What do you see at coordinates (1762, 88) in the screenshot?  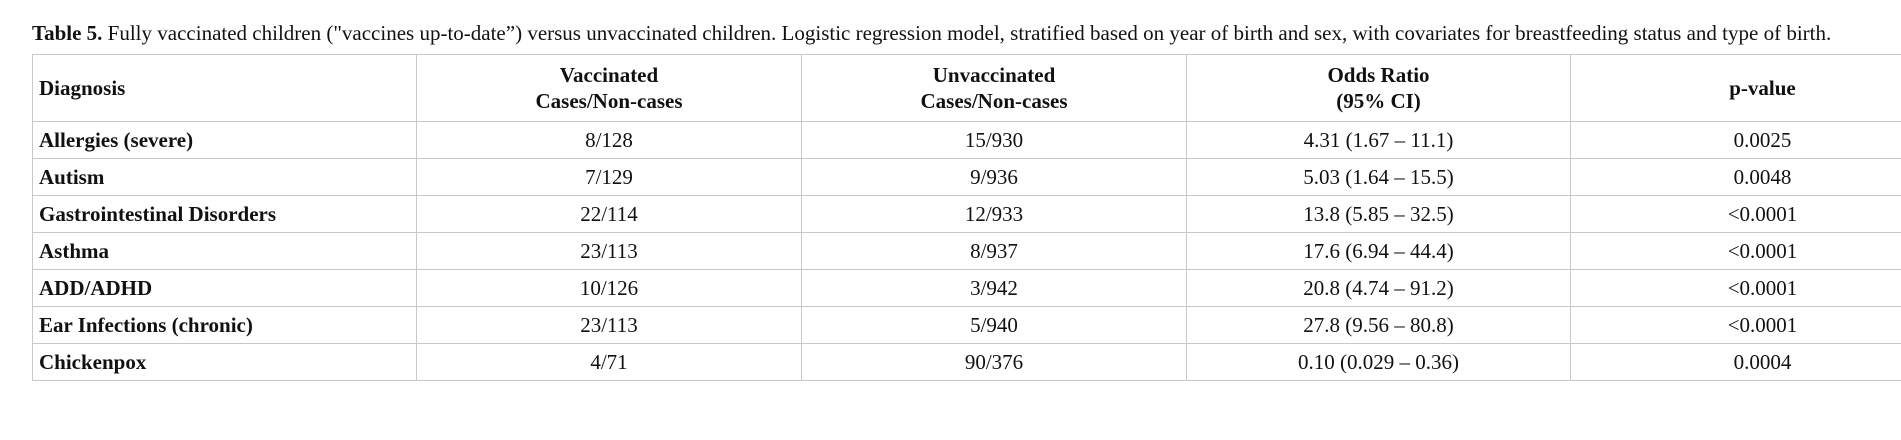 I see `header-p-value-line-1: p-value` at bounding box center [1762, 88].